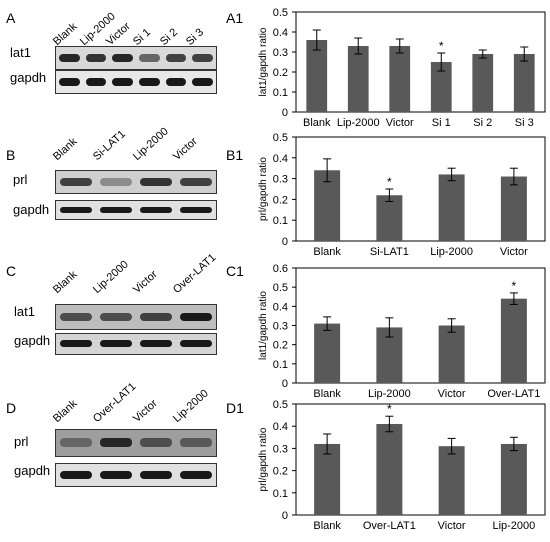  I want to click on y-tick-label: 0.6, so click(280, 269).